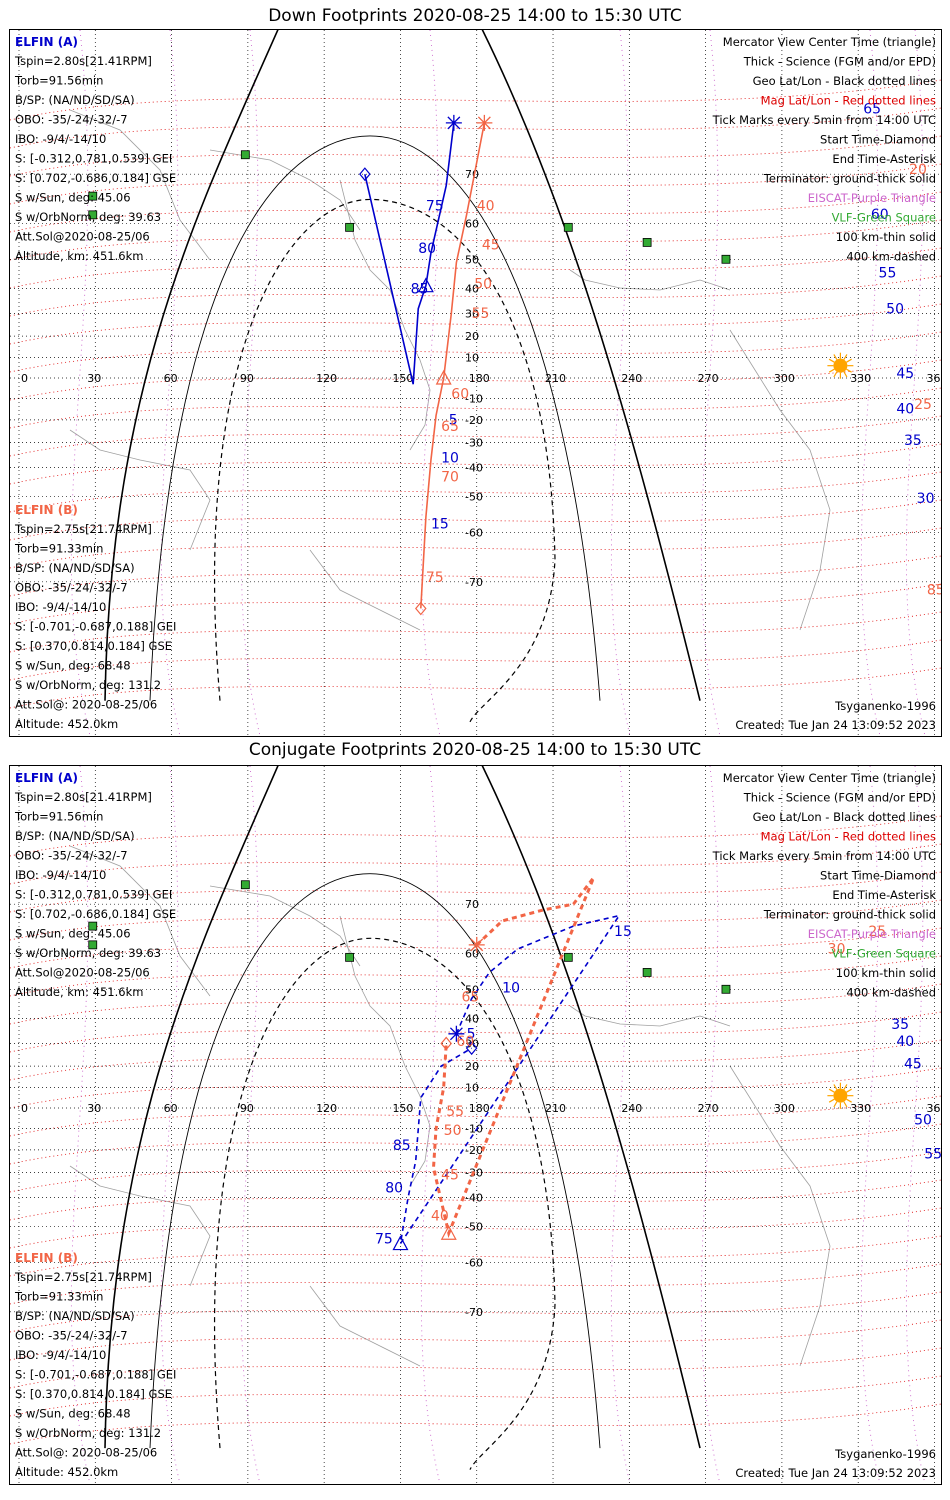 This screenshot has height=1500, width=950. What do you see at coordinates (933, 1155) in the screenshot?
I see `elfin-a-tick-label: 55` at bounding box center [933, 1155].